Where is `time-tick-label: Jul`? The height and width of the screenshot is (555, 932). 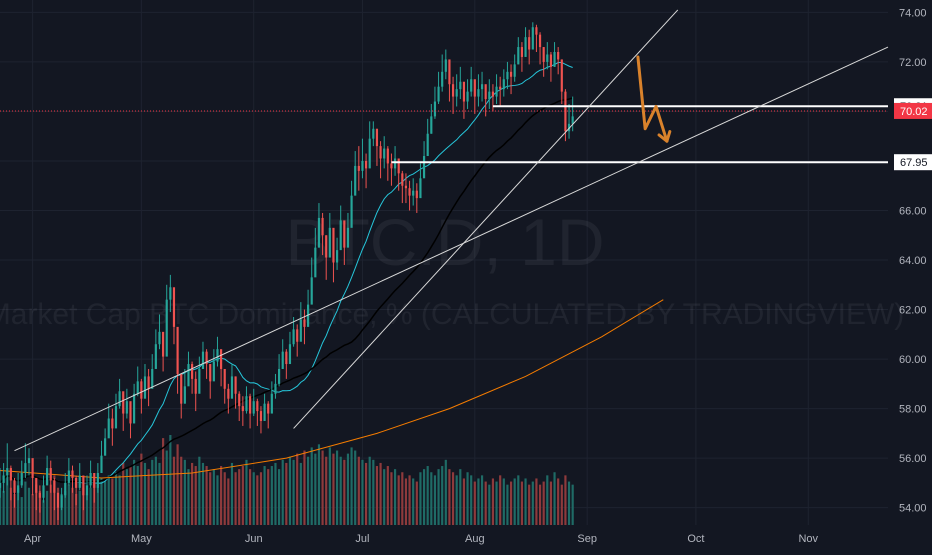
time-tick-label: Jul is located at coordinates (362, 539).